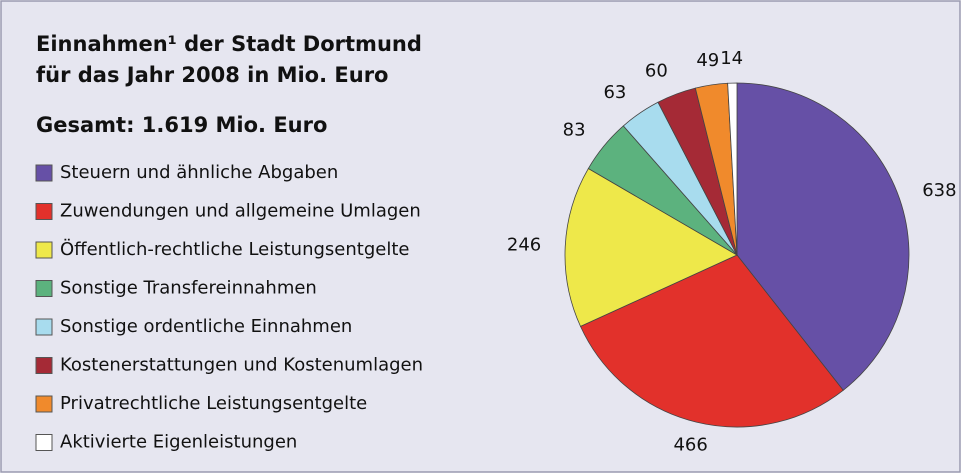 The image size is (961, 473). Describe the element at coordinates (234, 249) in the screenshot. I see `legend-label: Öffentlich-rechtliche Leistungsentgelte` at that location.